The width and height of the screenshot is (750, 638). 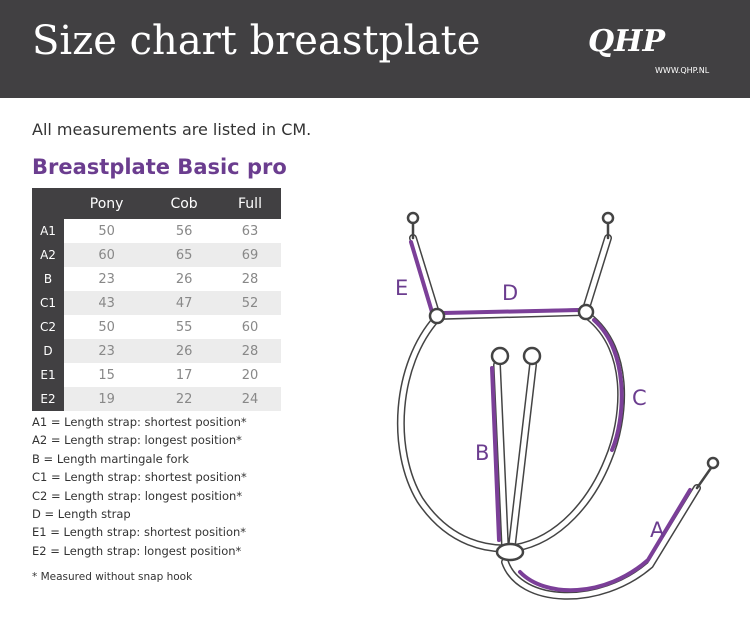 I want to click on column-header: Cob, so click(x=184, y=203).